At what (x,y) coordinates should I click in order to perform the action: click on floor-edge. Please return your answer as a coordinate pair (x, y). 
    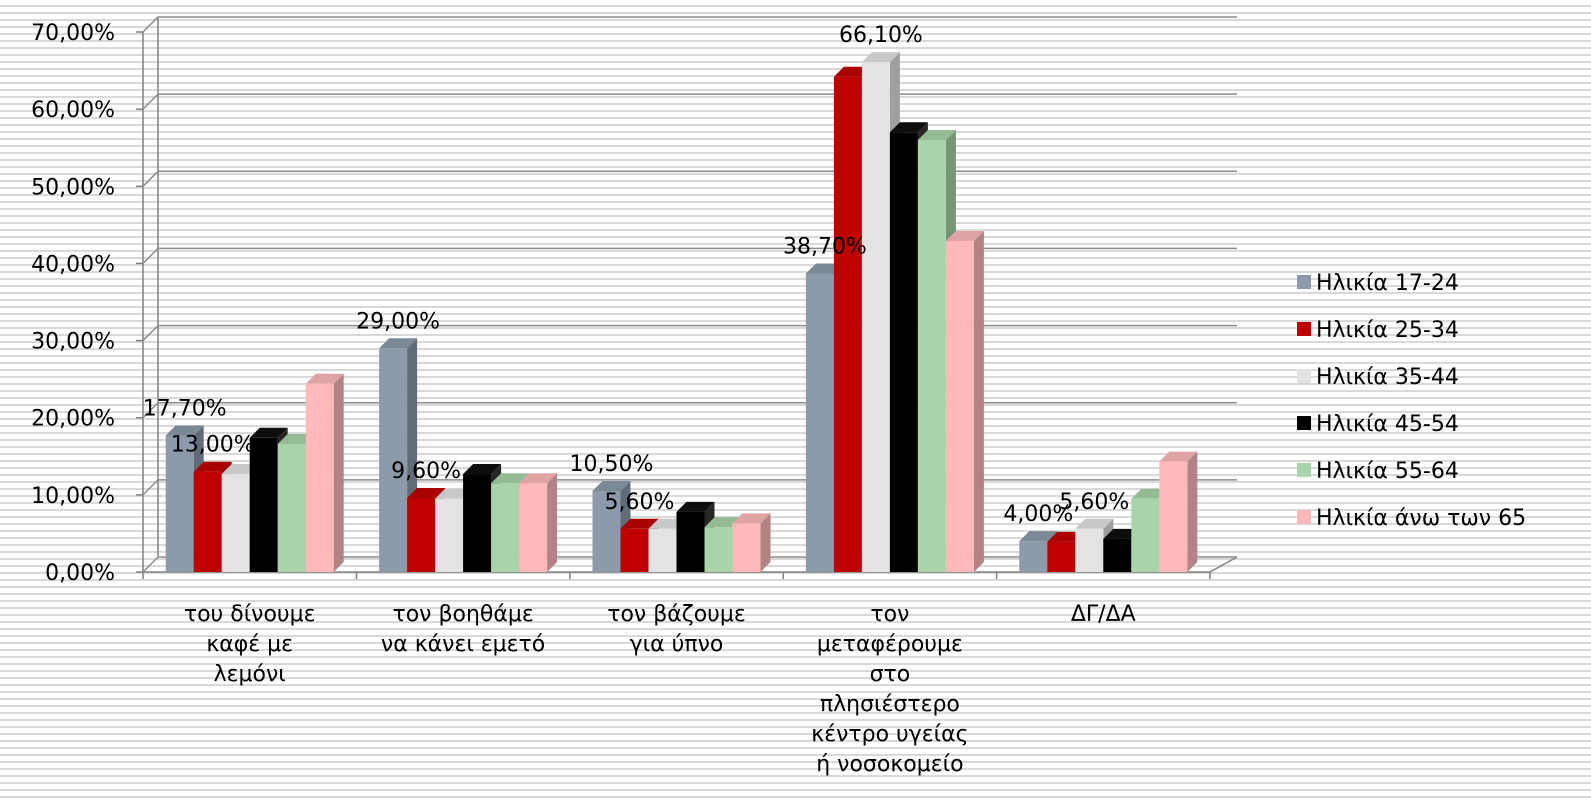
    Looking at the image, I should click on (1223, 564).